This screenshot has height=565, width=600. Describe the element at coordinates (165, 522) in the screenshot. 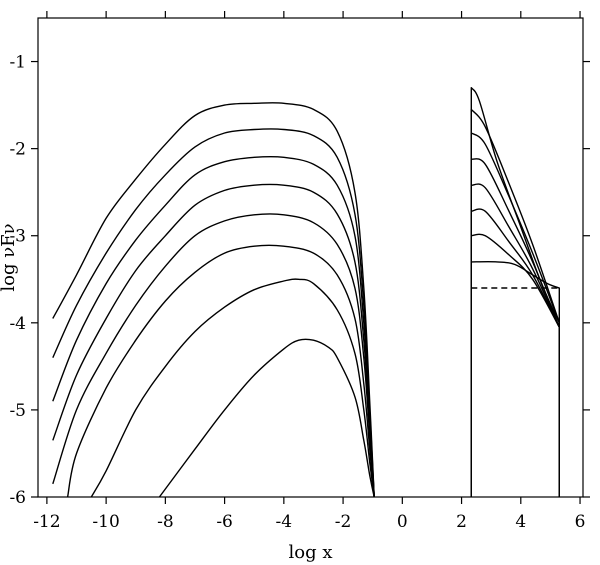

I see `x-tick-label: -8` at that location.